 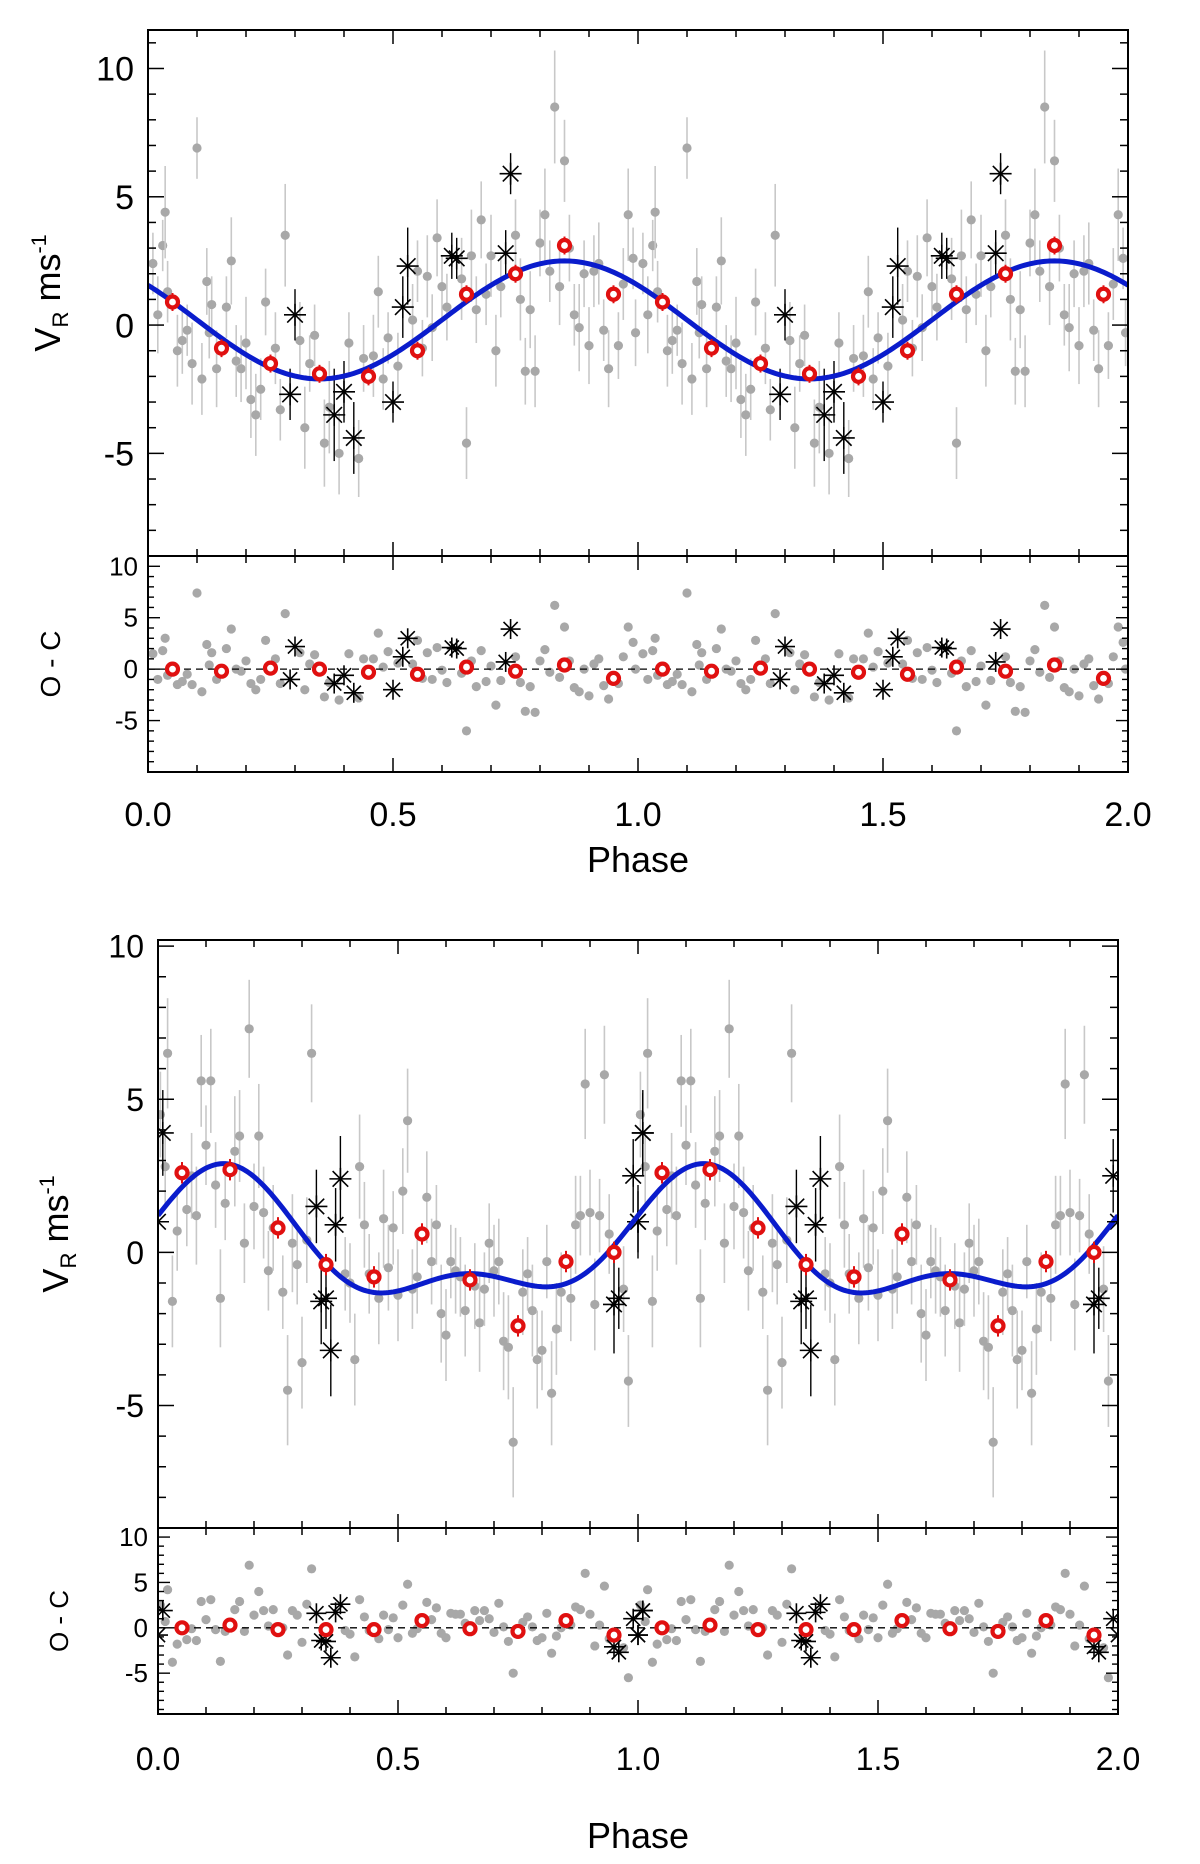 What do you see at coordinates (47, 340) in the screenshot?
I see `y-axis-label-main: V` at bounding box center [47, 340].